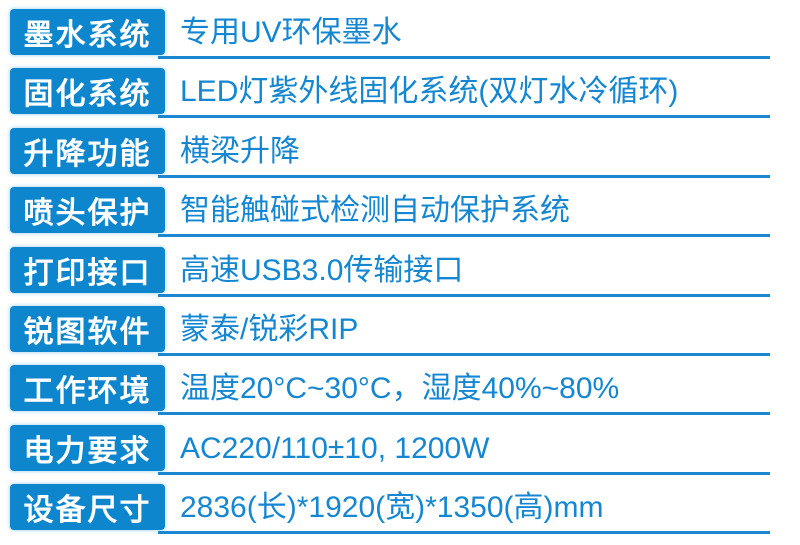  What do you see at coordinates (291, 32) in the screenshot?
I see `spec-value: 专用UV环保墨水` at bounding box center [291, 32].